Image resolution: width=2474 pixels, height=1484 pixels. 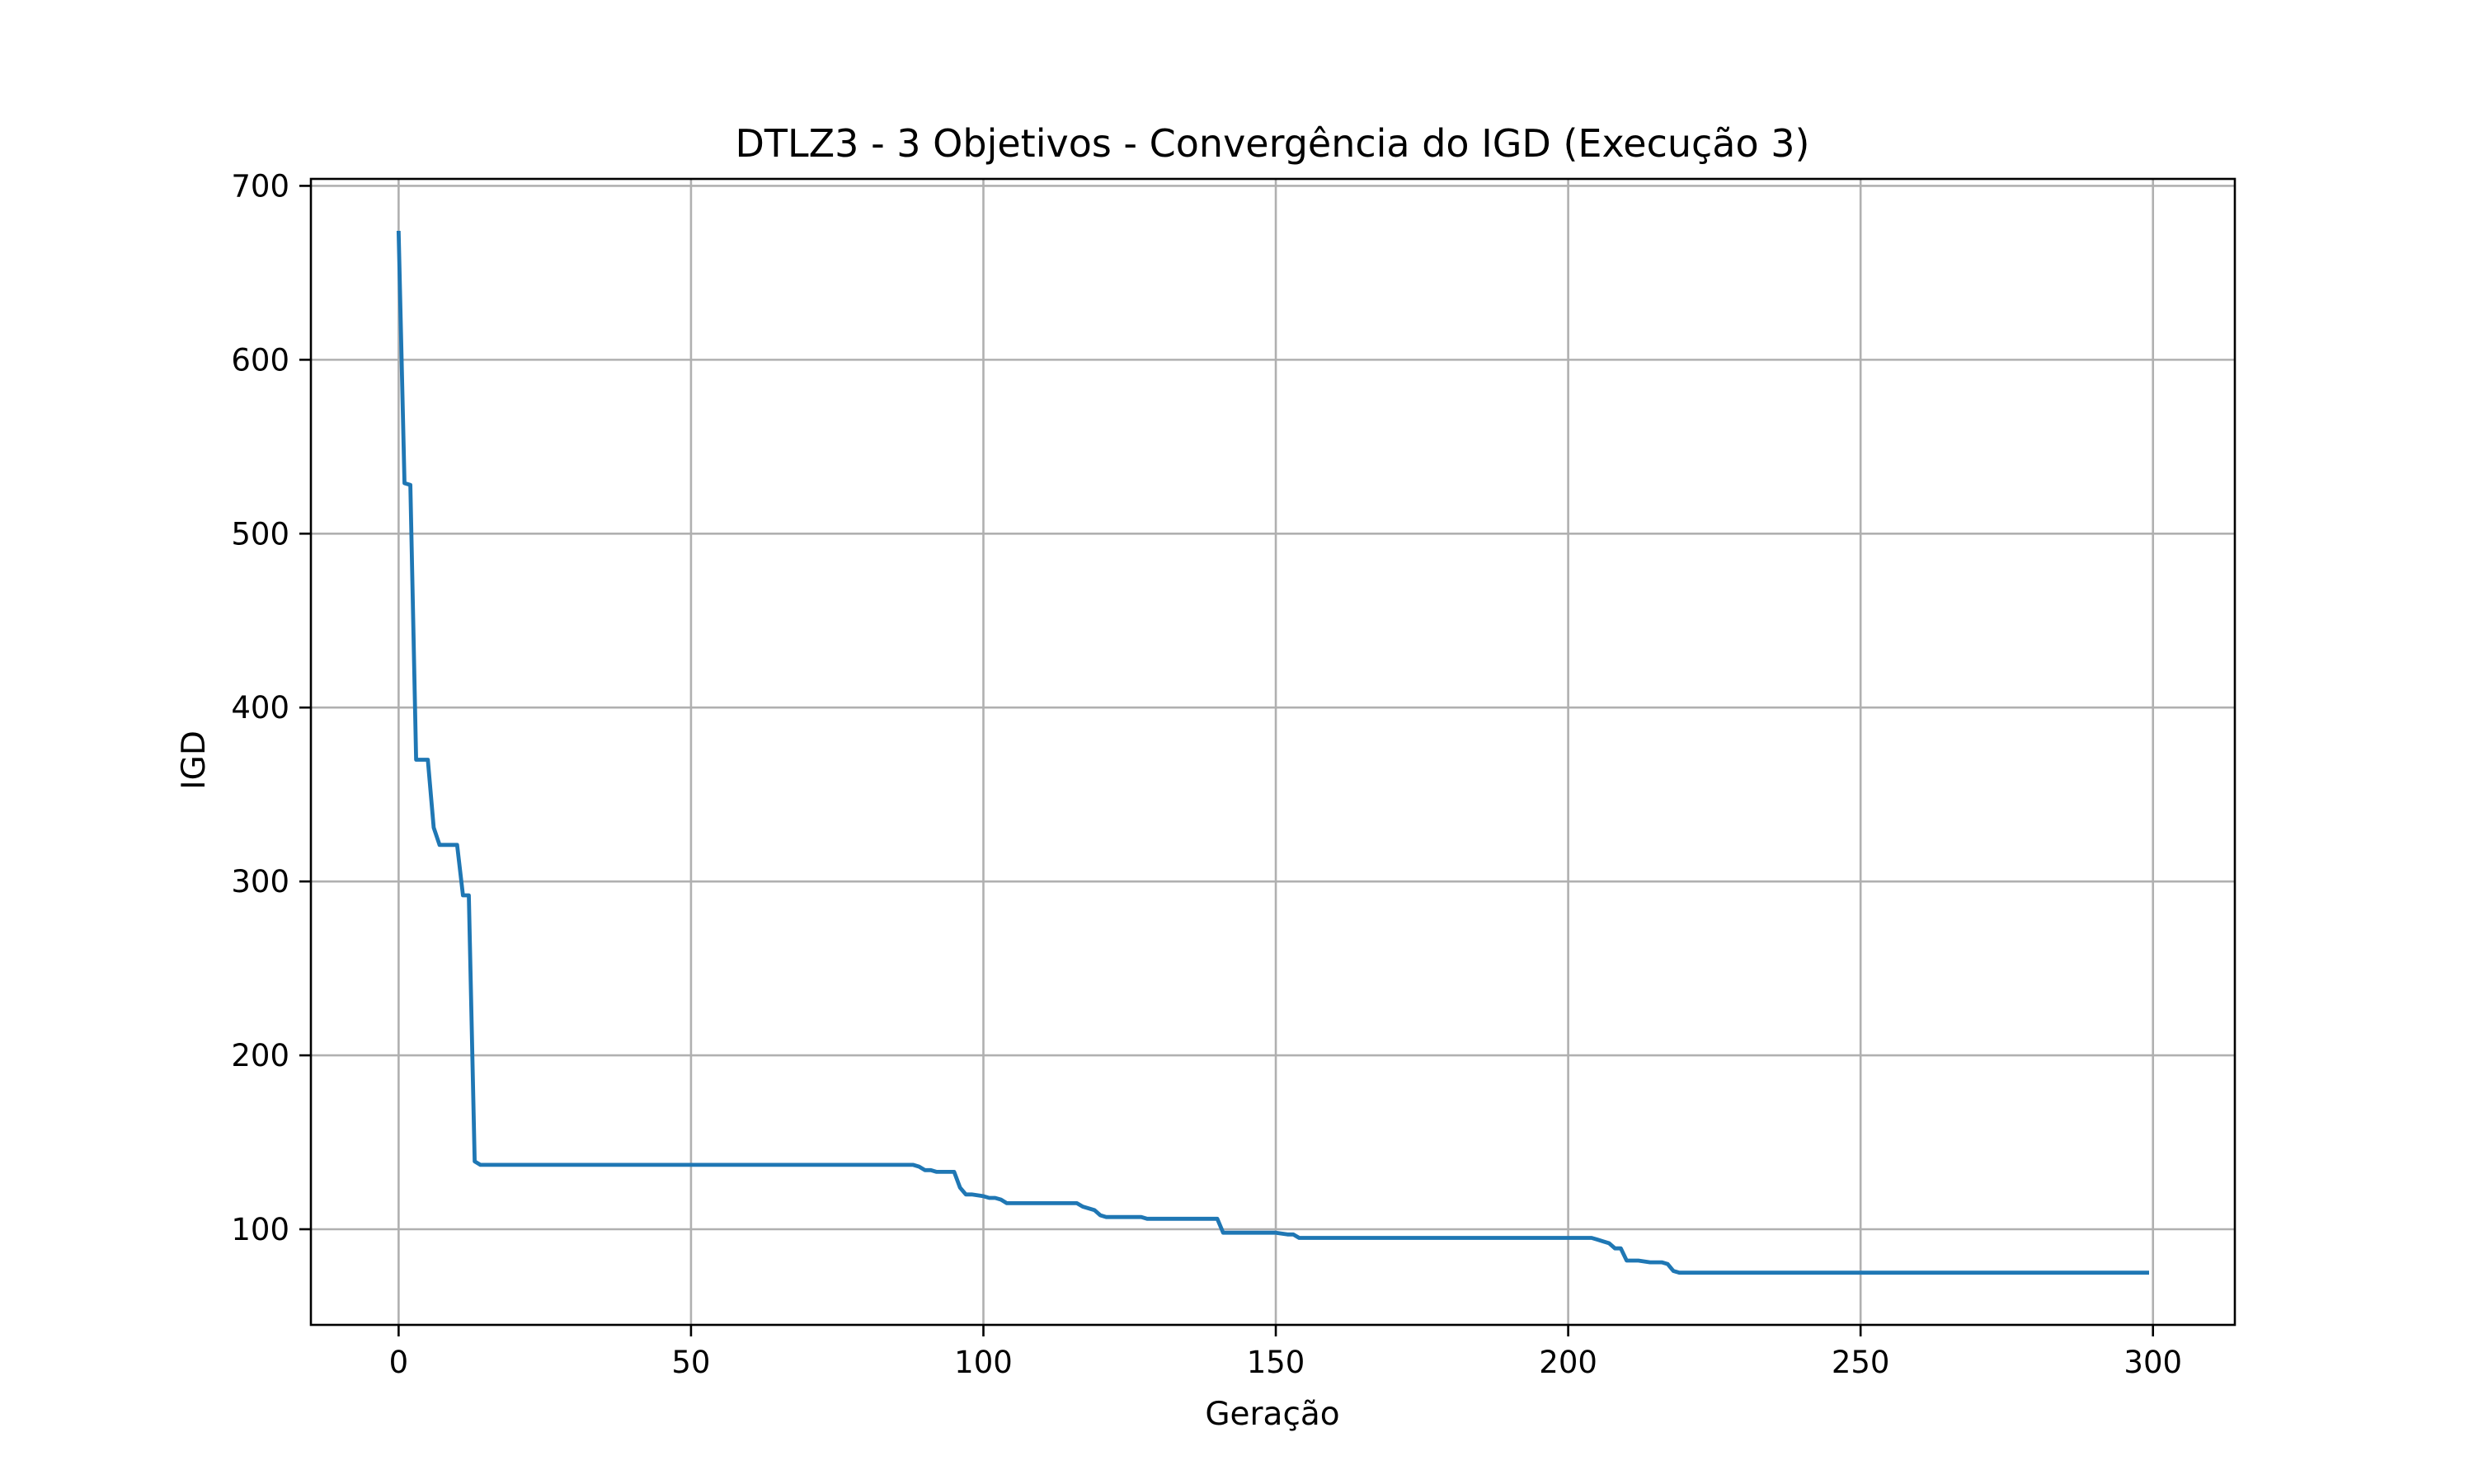 What do you see at coordinates (260, 1055) in the screenshot?
I see `y-tick-label: 200` at bounding box center [260, 1055].